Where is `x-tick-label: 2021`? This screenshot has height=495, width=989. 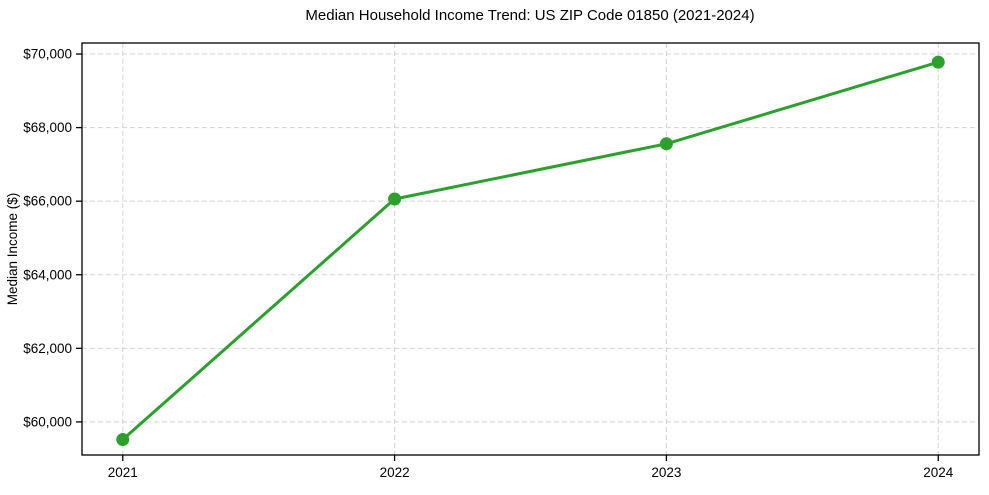
x-tick-label: 2021 is located at coordinates (123, 472).